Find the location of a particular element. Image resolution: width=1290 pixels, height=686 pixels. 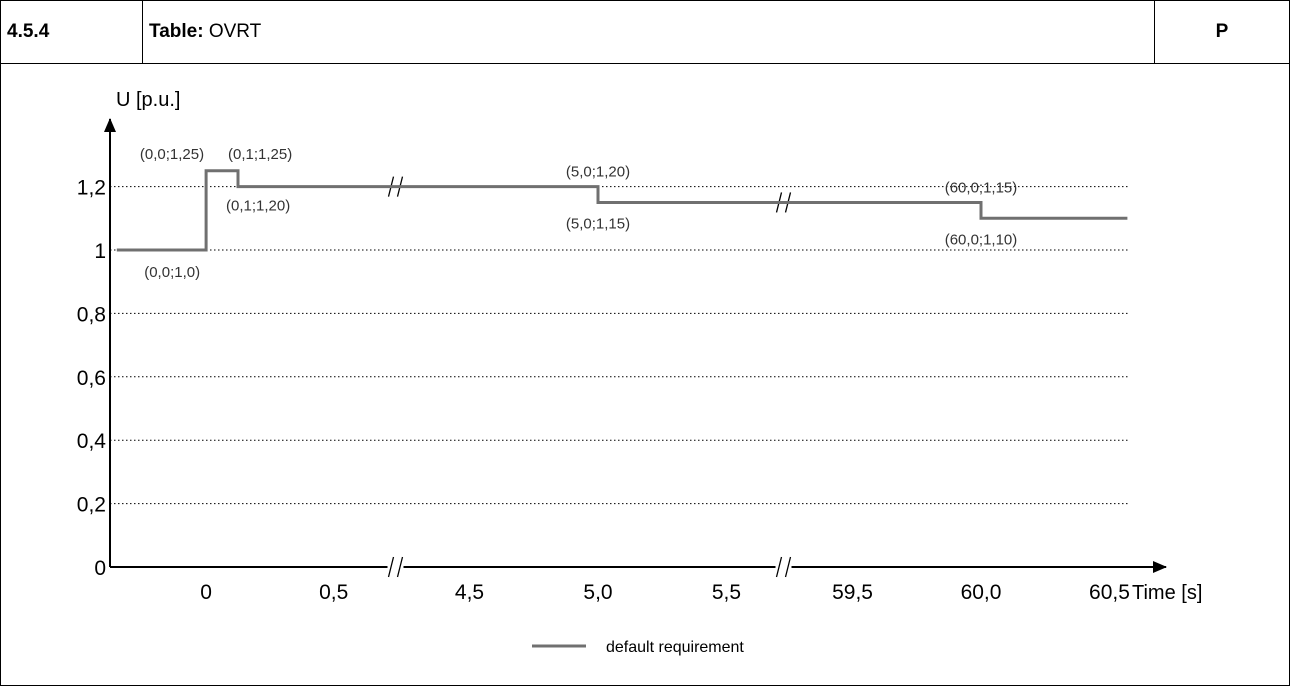

legend: default requirement is located at coordinates (638, 647).